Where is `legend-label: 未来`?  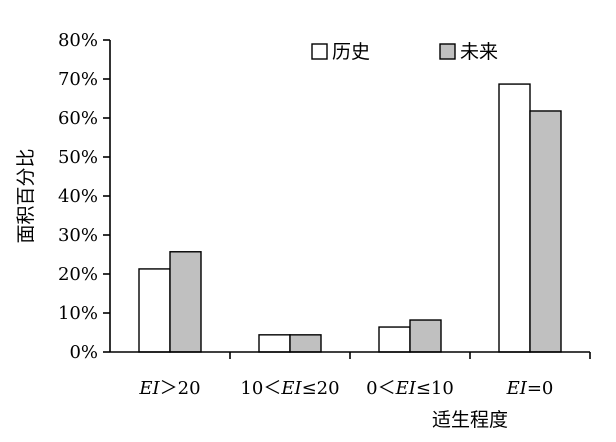
legend-label: 未来 is located at coordinates (479, 52).